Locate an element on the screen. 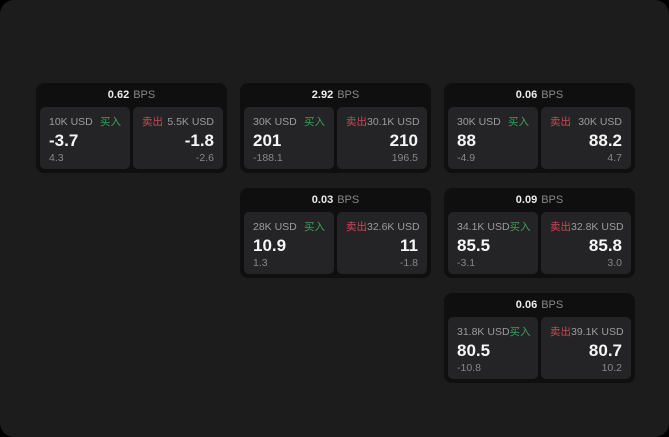 The width and height of the screenshot is (669, 437). bps-header: 0.62 BPS is located at coordinates (131, 95).